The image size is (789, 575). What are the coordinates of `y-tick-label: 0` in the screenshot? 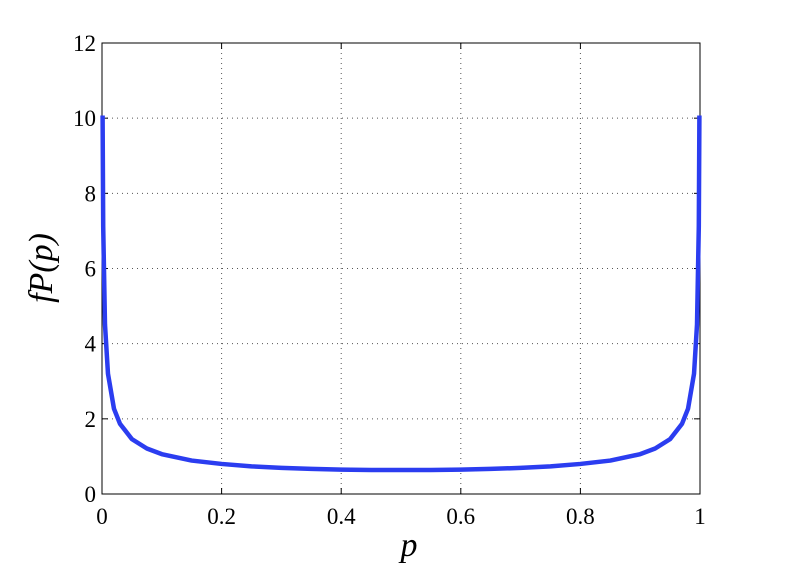 It's located at (91, 494).